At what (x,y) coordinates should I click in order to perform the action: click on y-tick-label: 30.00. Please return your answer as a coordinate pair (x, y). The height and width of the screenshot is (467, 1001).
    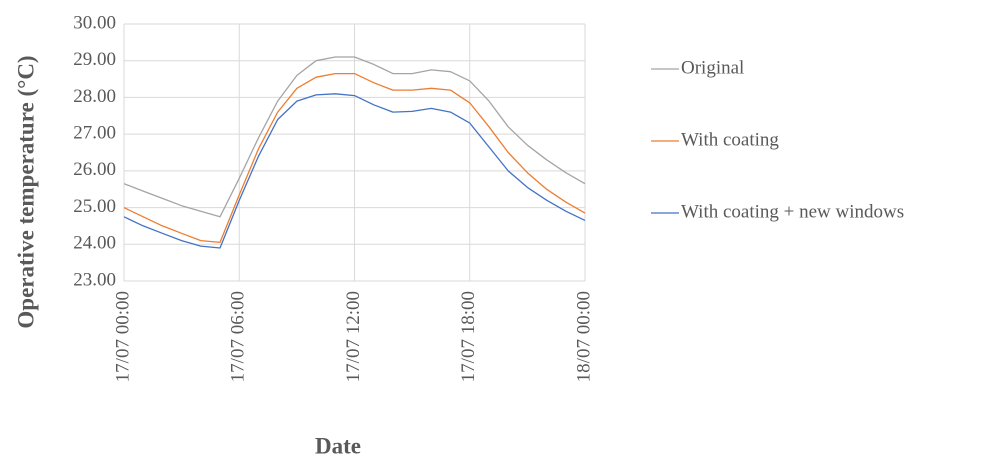
    Looking at the image, I should click on (94, 22).